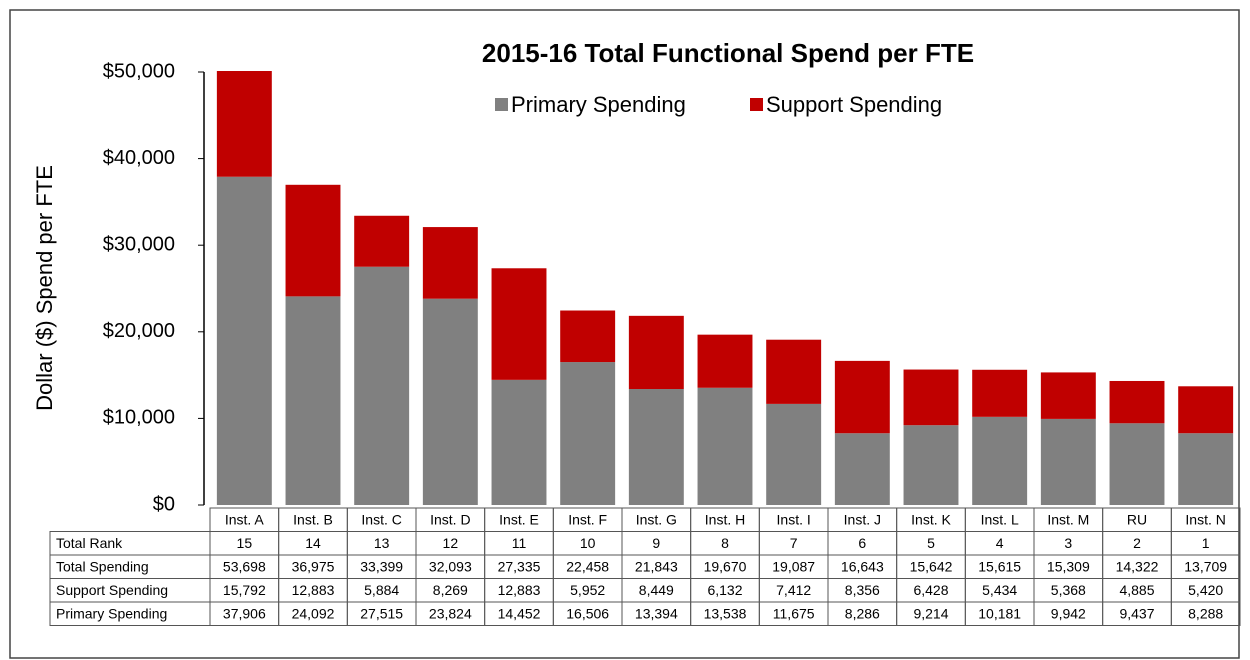 The height and width of the screenshot is (660, 1250). What do you see at coordinates (1000, 543) in the screenshot?
I see `table-value: 4` at bounding box center [1000, 543].